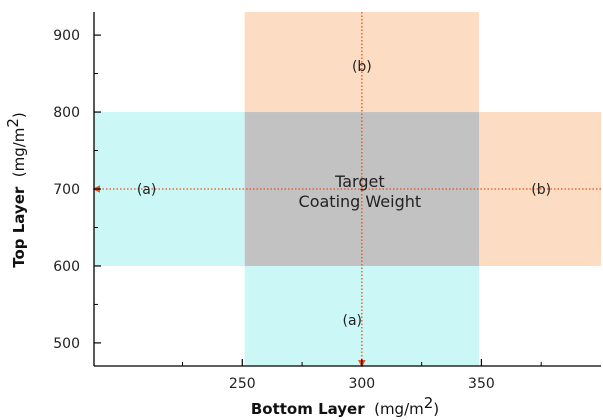  I want to click on region-label-a-left: (a), so click(147, 190).